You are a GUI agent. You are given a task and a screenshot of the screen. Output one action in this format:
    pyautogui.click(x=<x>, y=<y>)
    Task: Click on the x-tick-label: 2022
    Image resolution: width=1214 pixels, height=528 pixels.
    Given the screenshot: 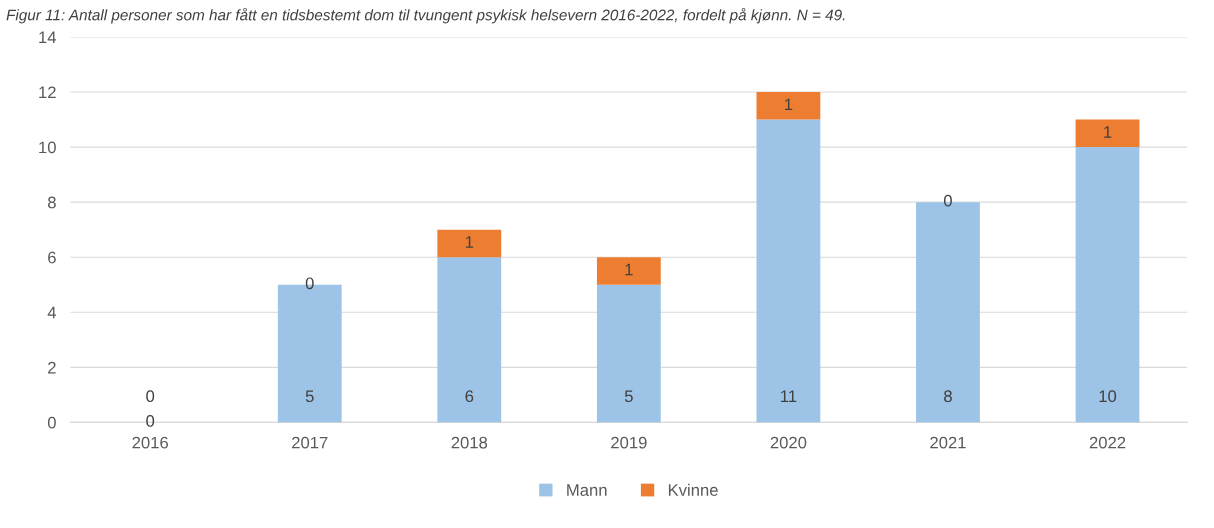 What is the action you would take?
    pyautogui.click(x=1107, y=442)
    